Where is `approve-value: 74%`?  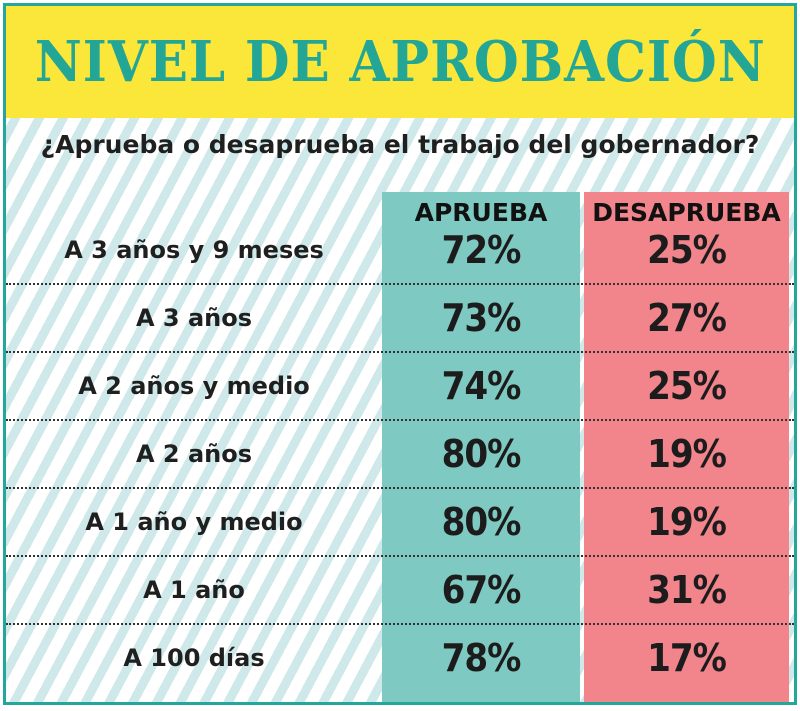 approve-value: 74% is located at coordinates (481, 386).